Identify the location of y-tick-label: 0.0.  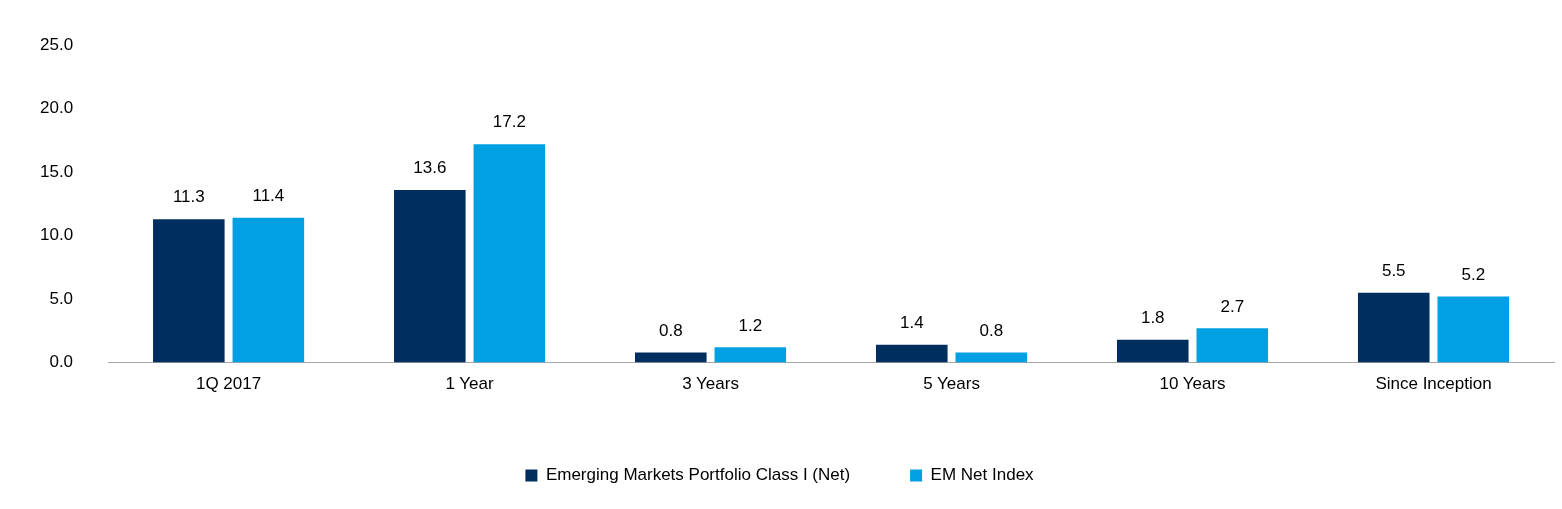
(61, 362).